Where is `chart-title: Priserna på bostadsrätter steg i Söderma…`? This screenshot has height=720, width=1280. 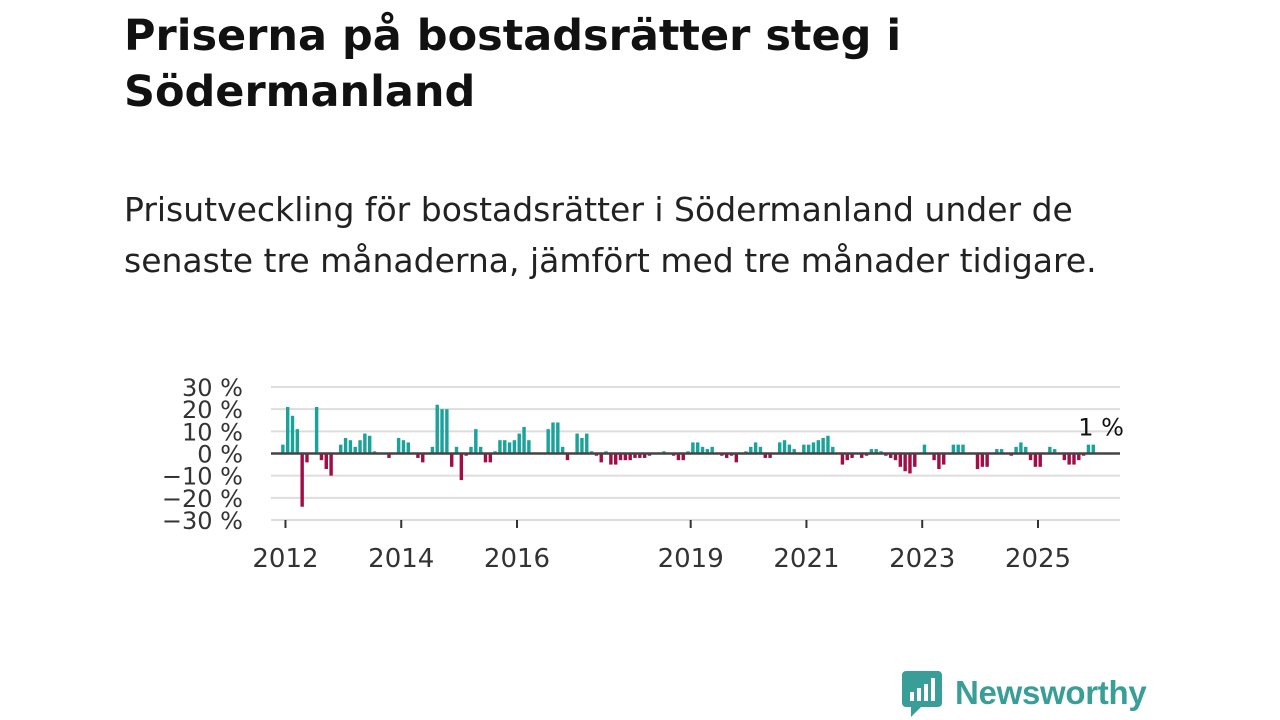
chart-title: Priserna på bostadsrätter steg i Söderma… is located at coordinates (513, 64).